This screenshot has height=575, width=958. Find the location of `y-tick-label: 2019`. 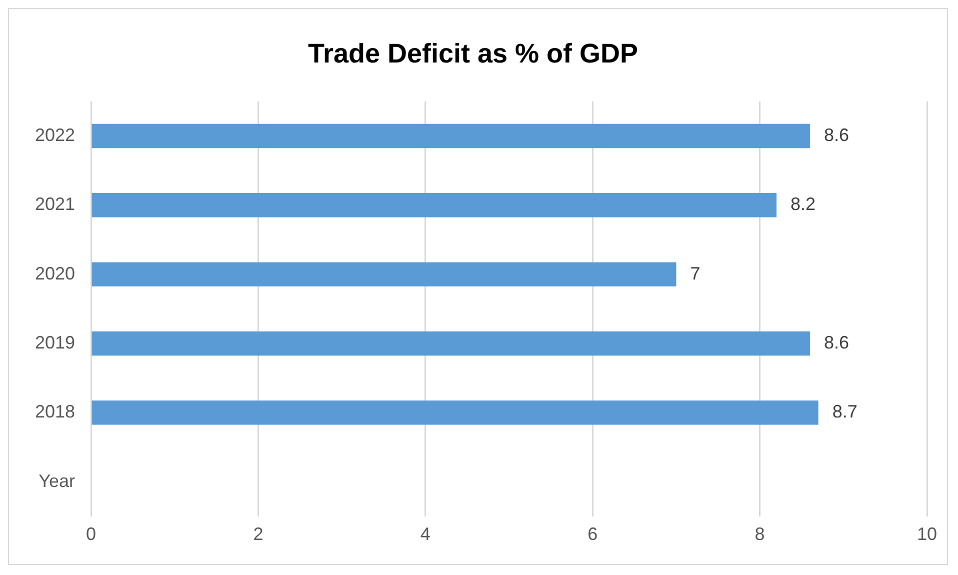

y-tick-label: 2019 is located at coordinates (55, 342).